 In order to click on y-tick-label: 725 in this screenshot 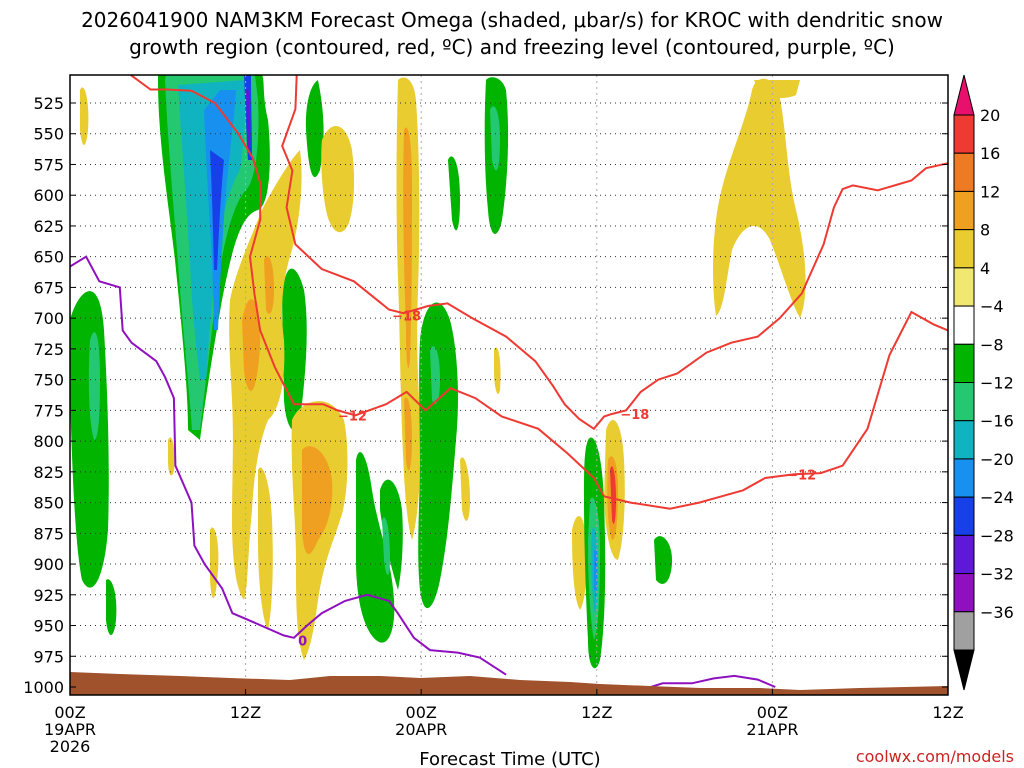, I will do `click(48, 349)`.